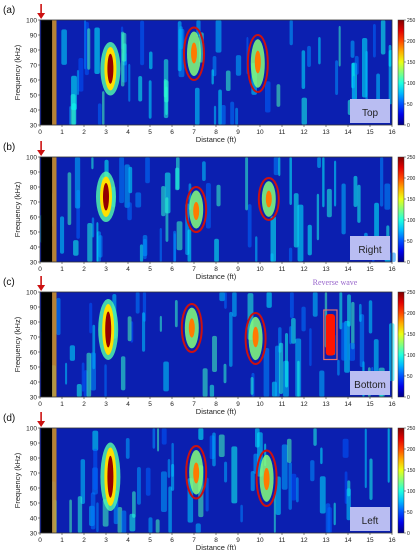 The width and height of the screenshot is (420, 550). What do you see at coordinates (34, 368) in the screenshot?
I see `y-tick-label: 50` at bounding box center [34, 368].